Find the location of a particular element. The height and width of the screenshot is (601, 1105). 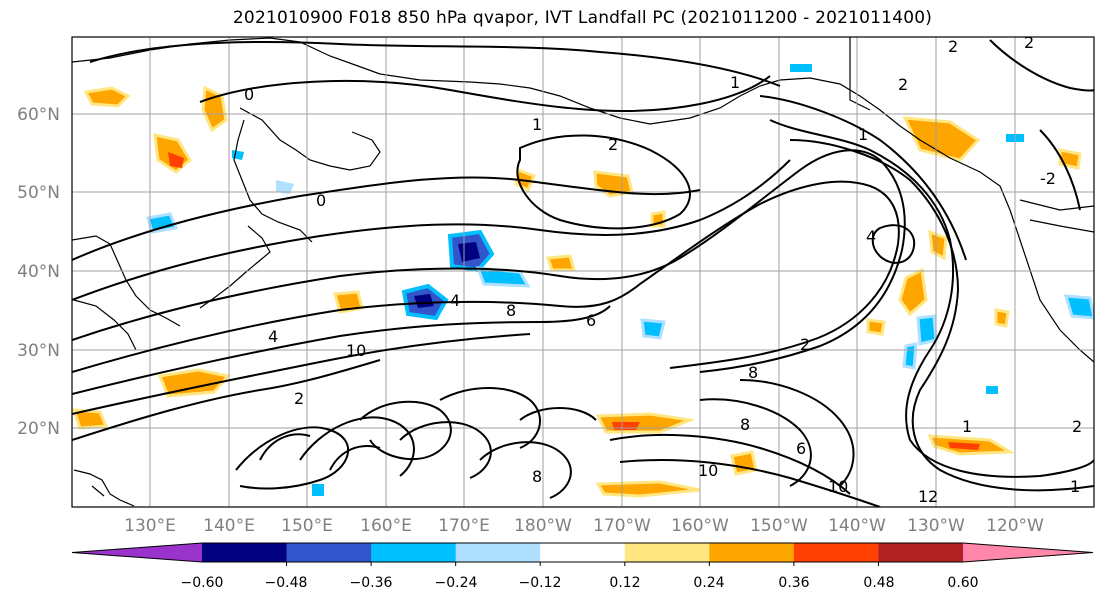

colorbar-tick-label: 0.12 is located at coordinates (624, 583).